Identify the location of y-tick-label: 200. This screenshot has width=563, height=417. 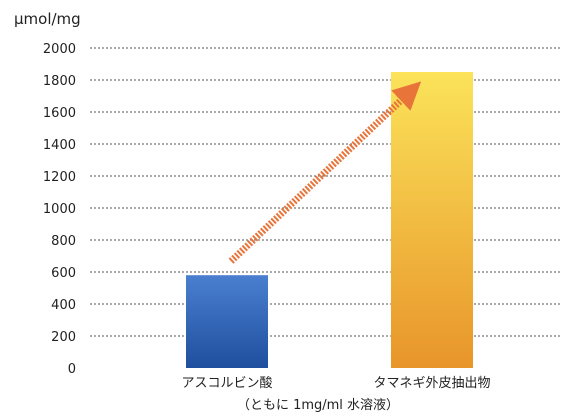
(63, 337).